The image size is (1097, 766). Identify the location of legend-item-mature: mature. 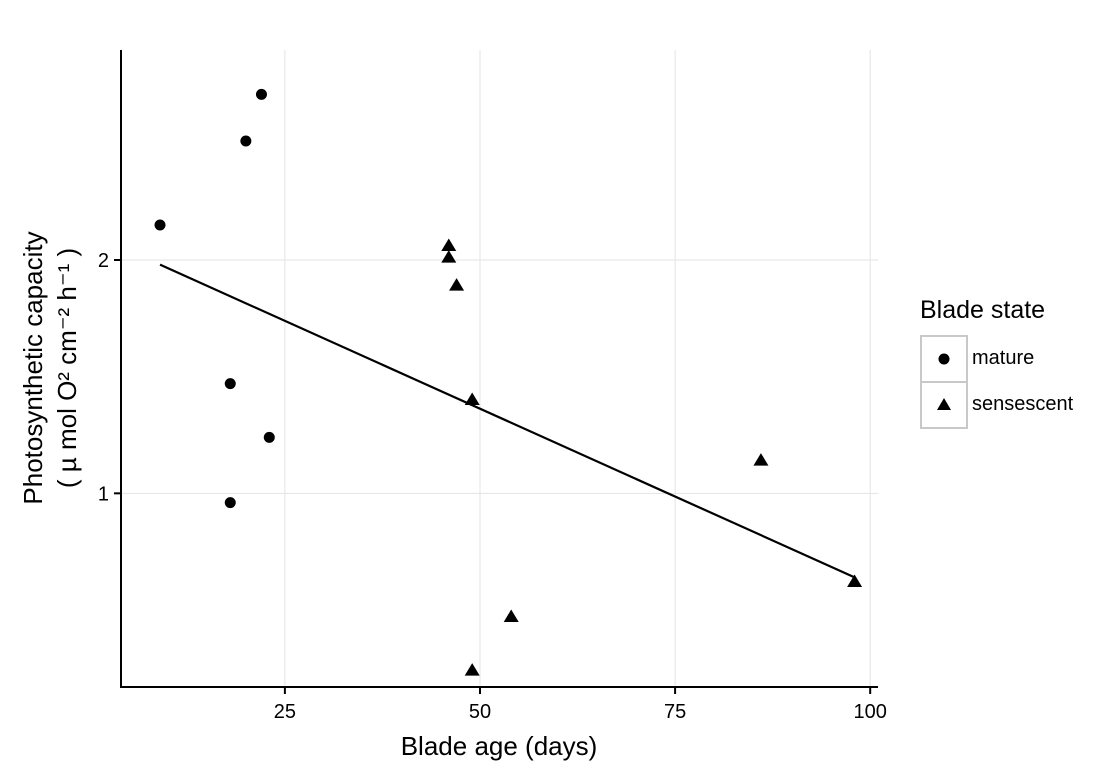
(978, 359).